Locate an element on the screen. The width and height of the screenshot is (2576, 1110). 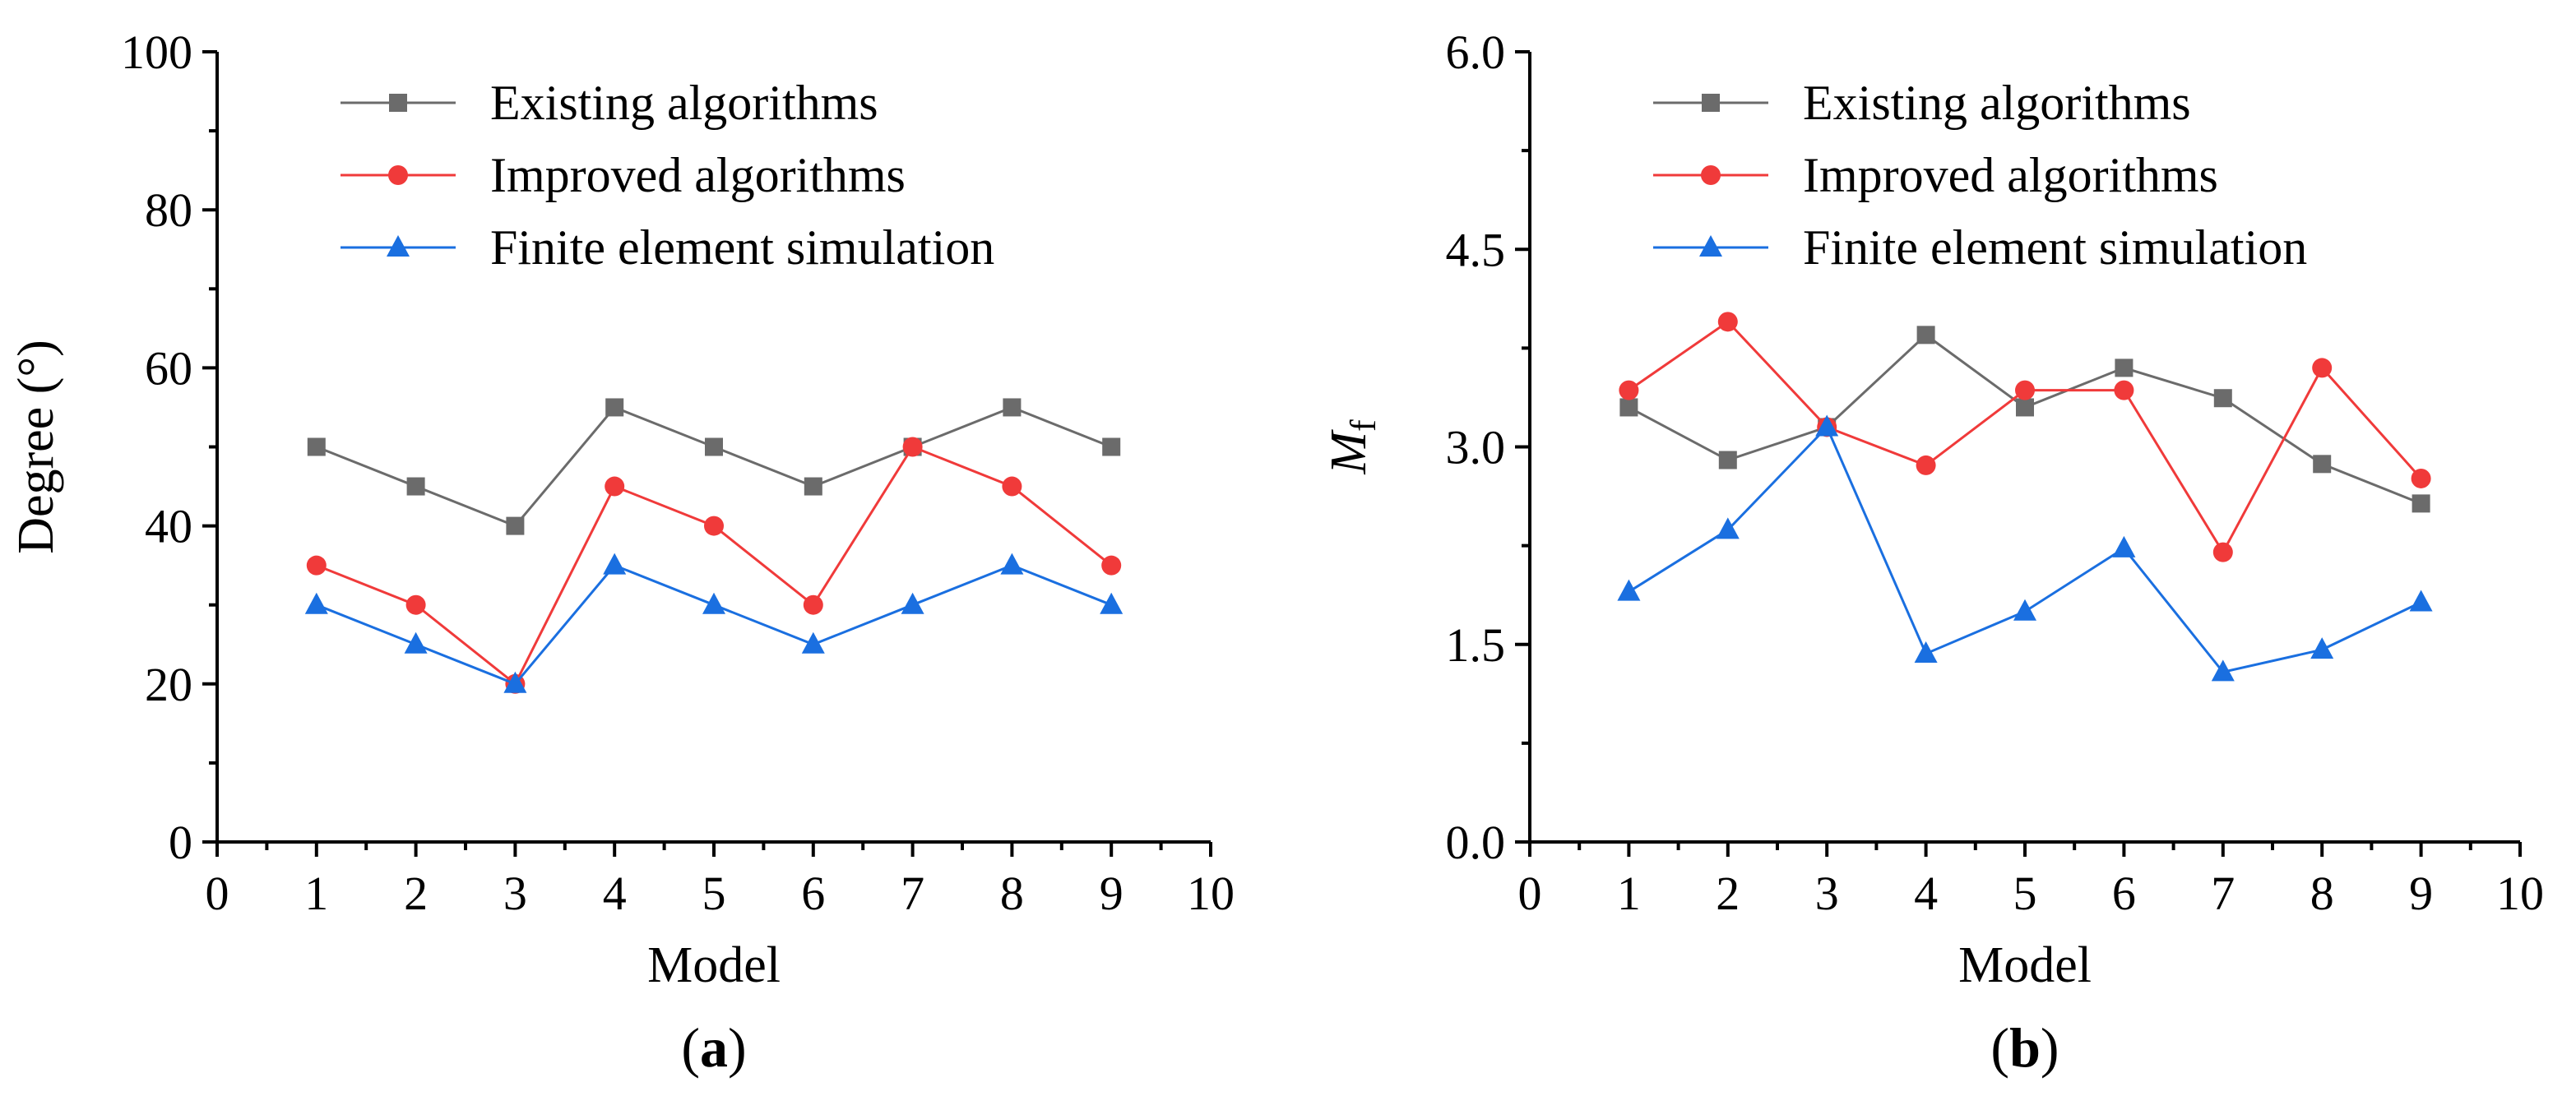
x-tick-label: 0 is located at coordinates (1530, 893).